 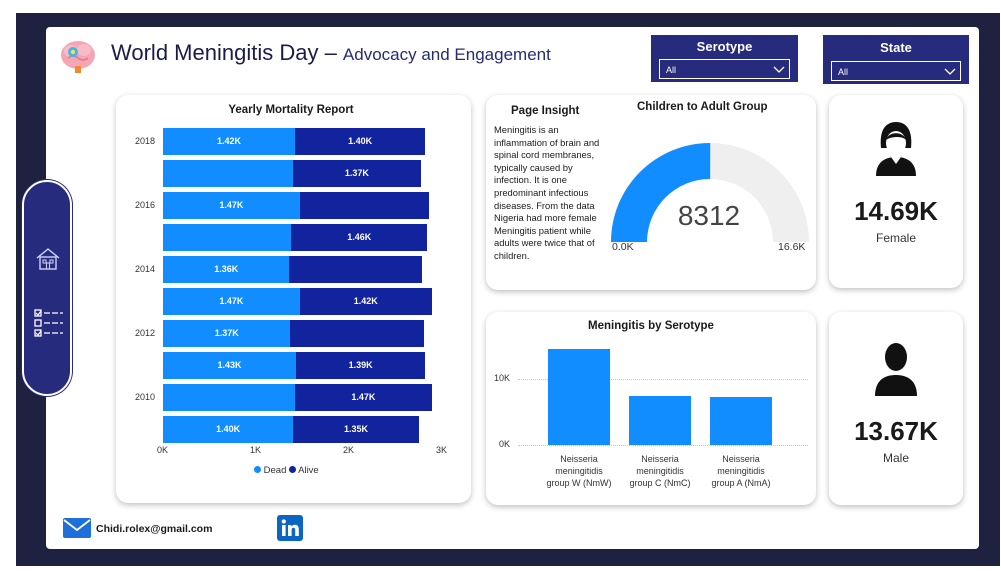 I want to click on bar-alive-2014, so click(x=355, y=269).